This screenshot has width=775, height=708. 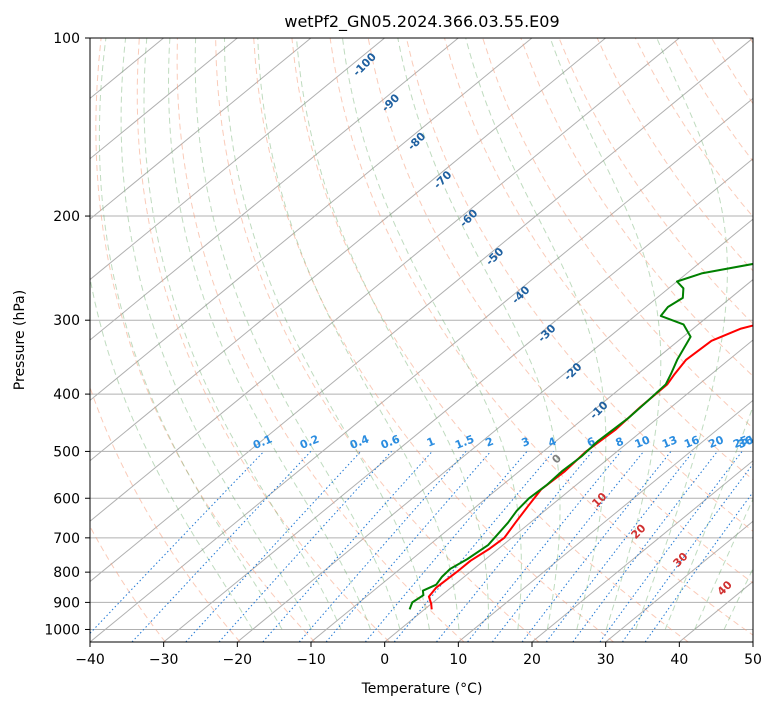 What do you see at coordinates (599, 500) in the screenshot?
I see `moist-adiabat-label: 10` at bounding box center [599, 500].